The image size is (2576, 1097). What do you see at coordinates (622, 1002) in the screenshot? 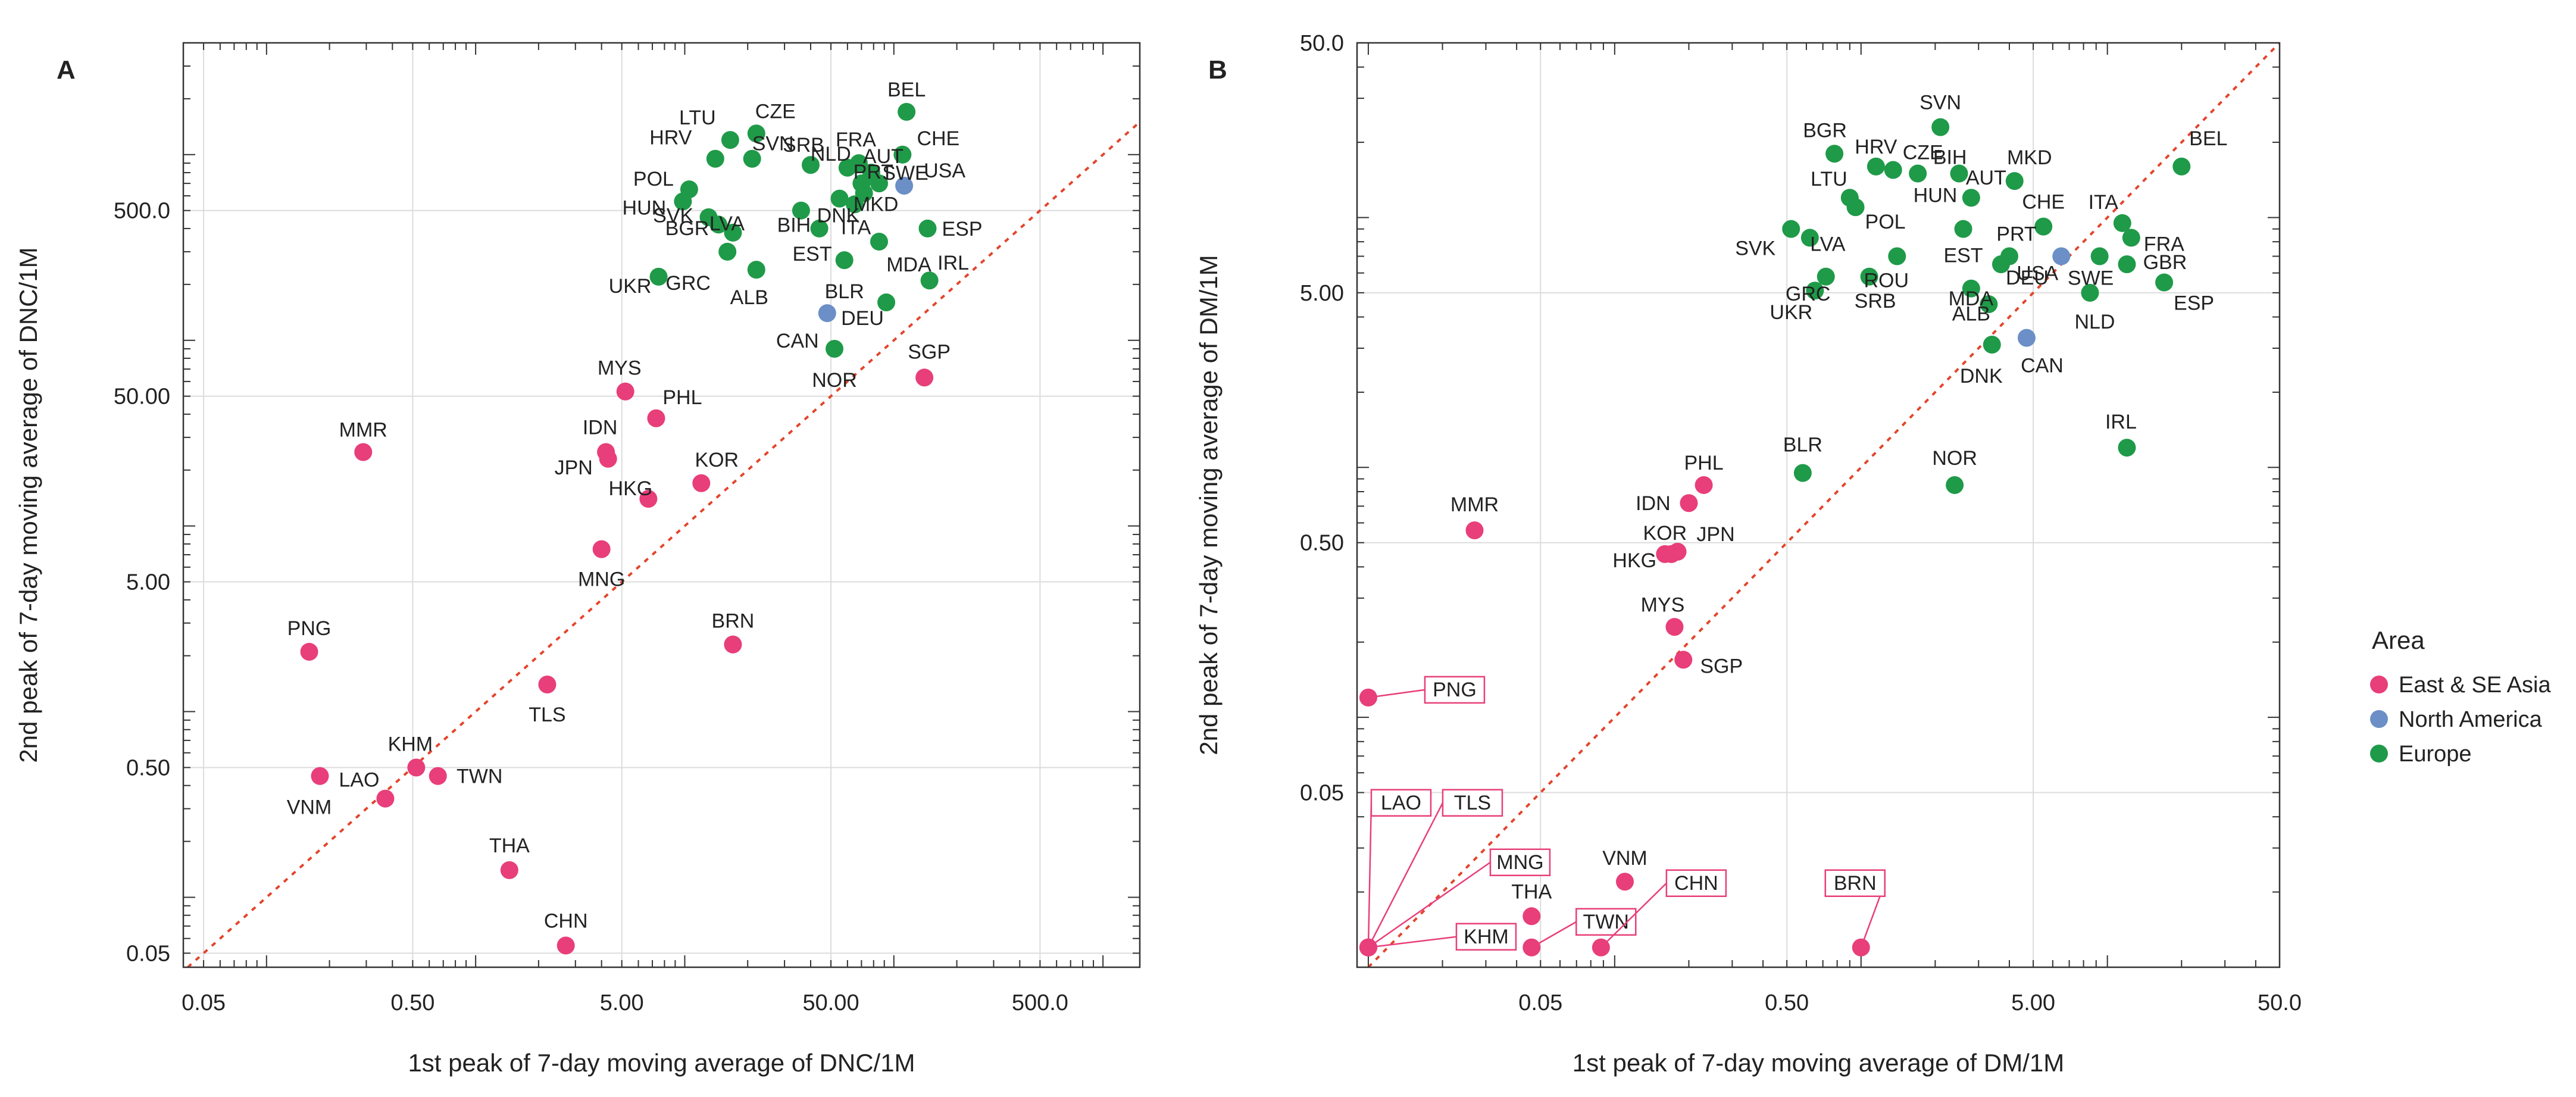
I see `x-tick-label: 5.00` at bounding box center [622, 1002].